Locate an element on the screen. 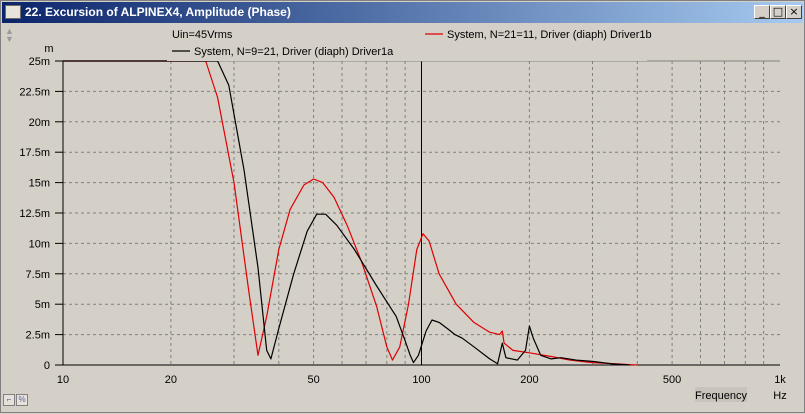 The image size is (805, 414). minimize-button: _ is located at coordinates (762, 12).